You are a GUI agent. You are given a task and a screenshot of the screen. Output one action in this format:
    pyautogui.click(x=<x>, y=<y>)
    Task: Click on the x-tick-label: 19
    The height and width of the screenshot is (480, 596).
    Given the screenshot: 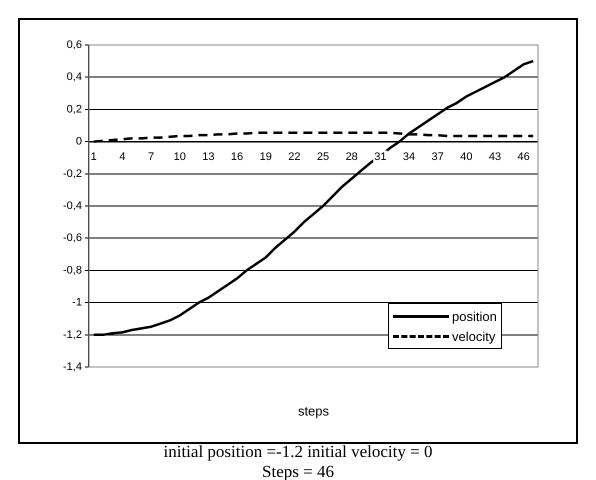 What is the action you would take?
    pyautogui.click(x=266, y=157)
    